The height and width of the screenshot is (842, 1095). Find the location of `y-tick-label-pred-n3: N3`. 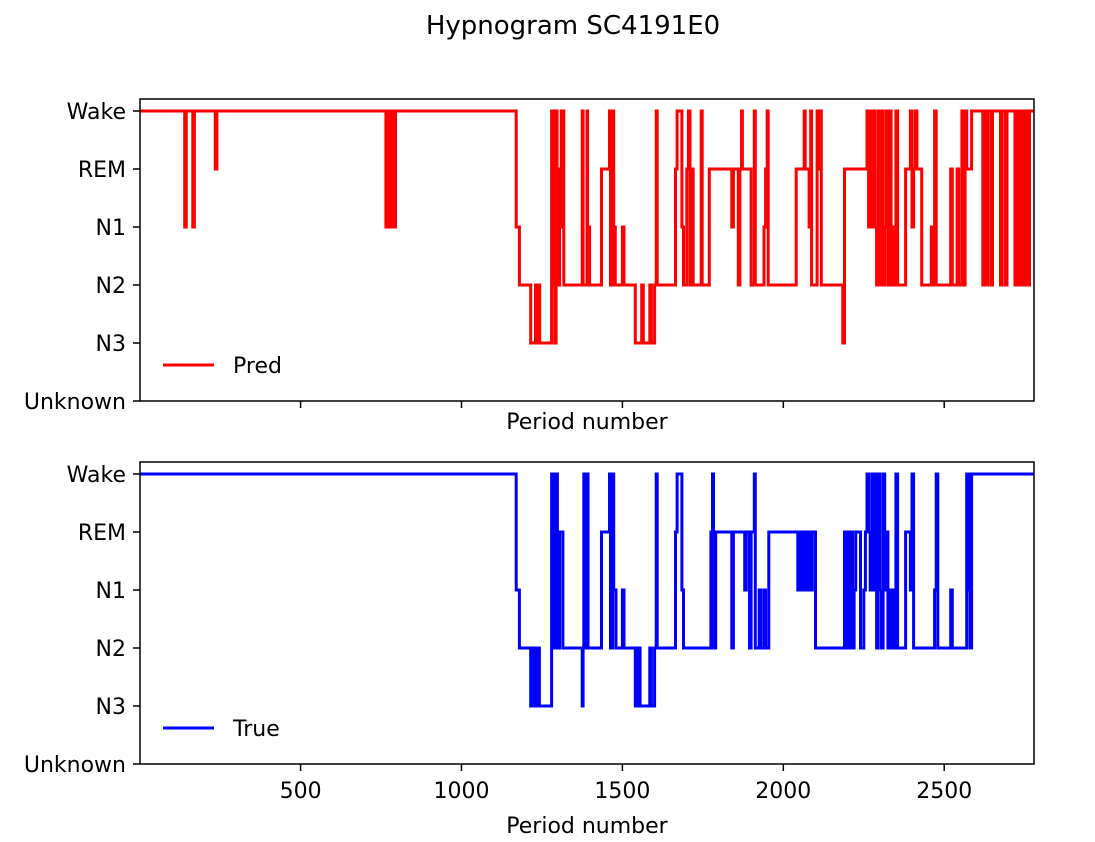

y-tick-label-pred-n3: N3 is located at coordinates (111, 344).